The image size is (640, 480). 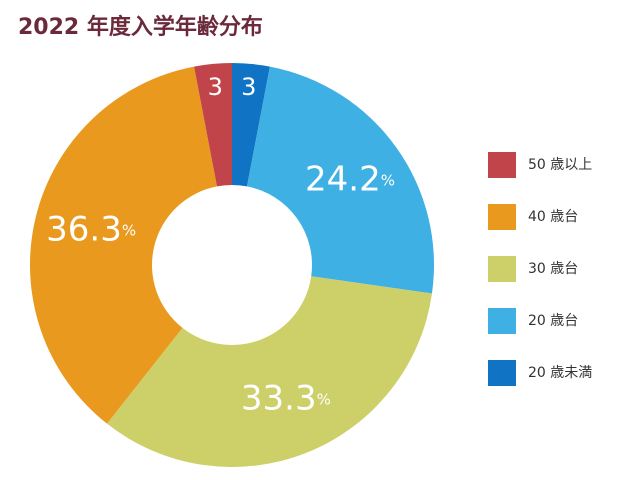 What do you see at coordinates (553, 269) in the screenshot?
I see `legend-label: 30 歳台` at bounding box center [553, 269].